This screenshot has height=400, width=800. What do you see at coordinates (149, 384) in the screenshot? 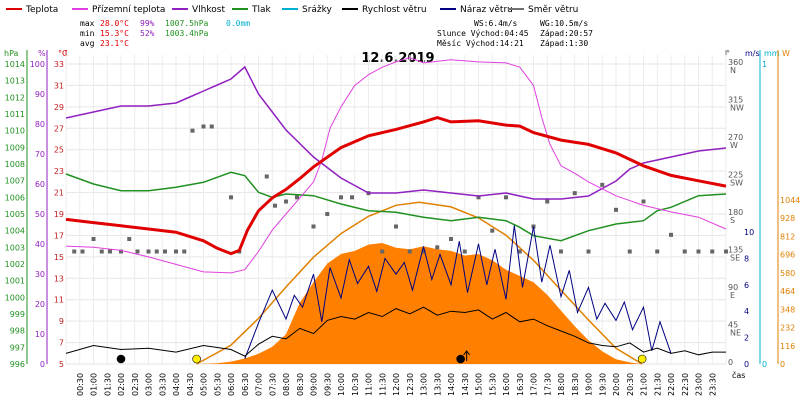
I see `tick-label-time: 03:00` at bounding box center [149, 384].